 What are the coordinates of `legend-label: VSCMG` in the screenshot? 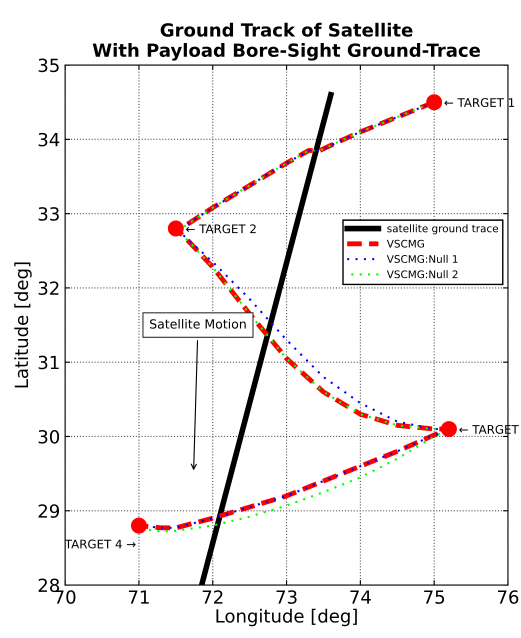 It's located at (405, 244).